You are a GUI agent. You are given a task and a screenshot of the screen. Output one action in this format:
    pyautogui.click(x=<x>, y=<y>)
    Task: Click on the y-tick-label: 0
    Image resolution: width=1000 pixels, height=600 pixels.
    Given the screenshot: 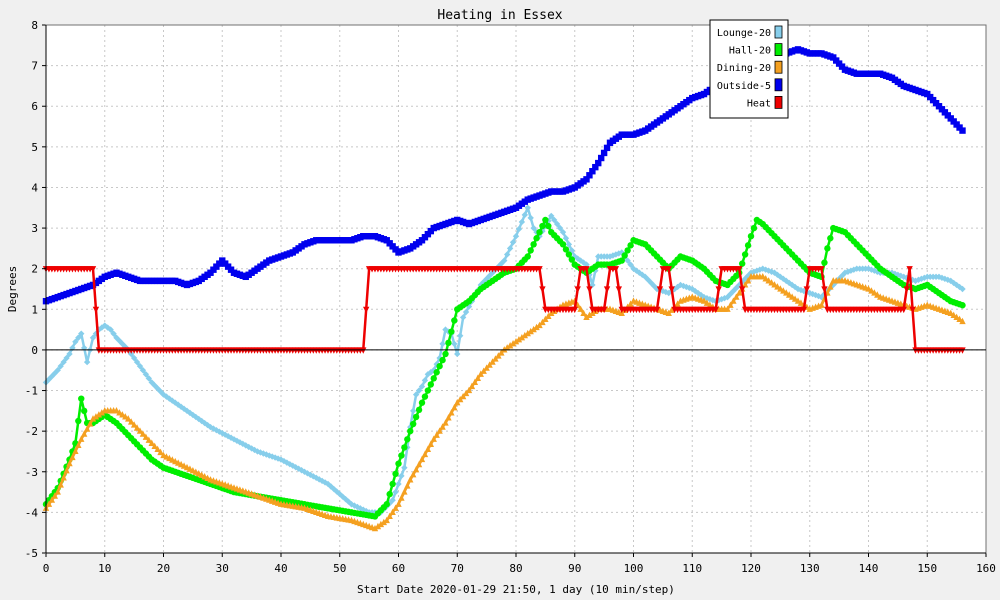 What is the action you would take?
    pyautogui.click(x=34, y=350)
    